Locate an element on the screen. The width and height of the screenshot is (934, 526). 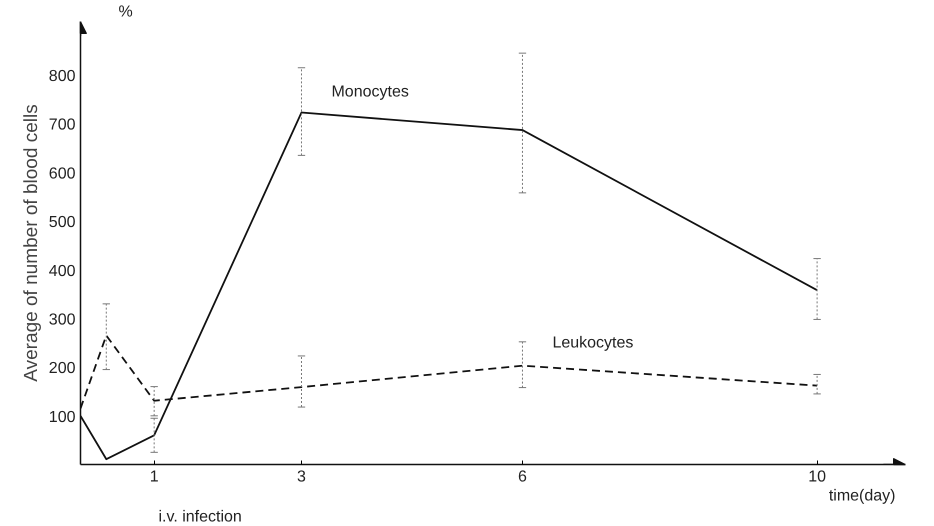
text: i.v. infection is located at coordinates (200, 517).